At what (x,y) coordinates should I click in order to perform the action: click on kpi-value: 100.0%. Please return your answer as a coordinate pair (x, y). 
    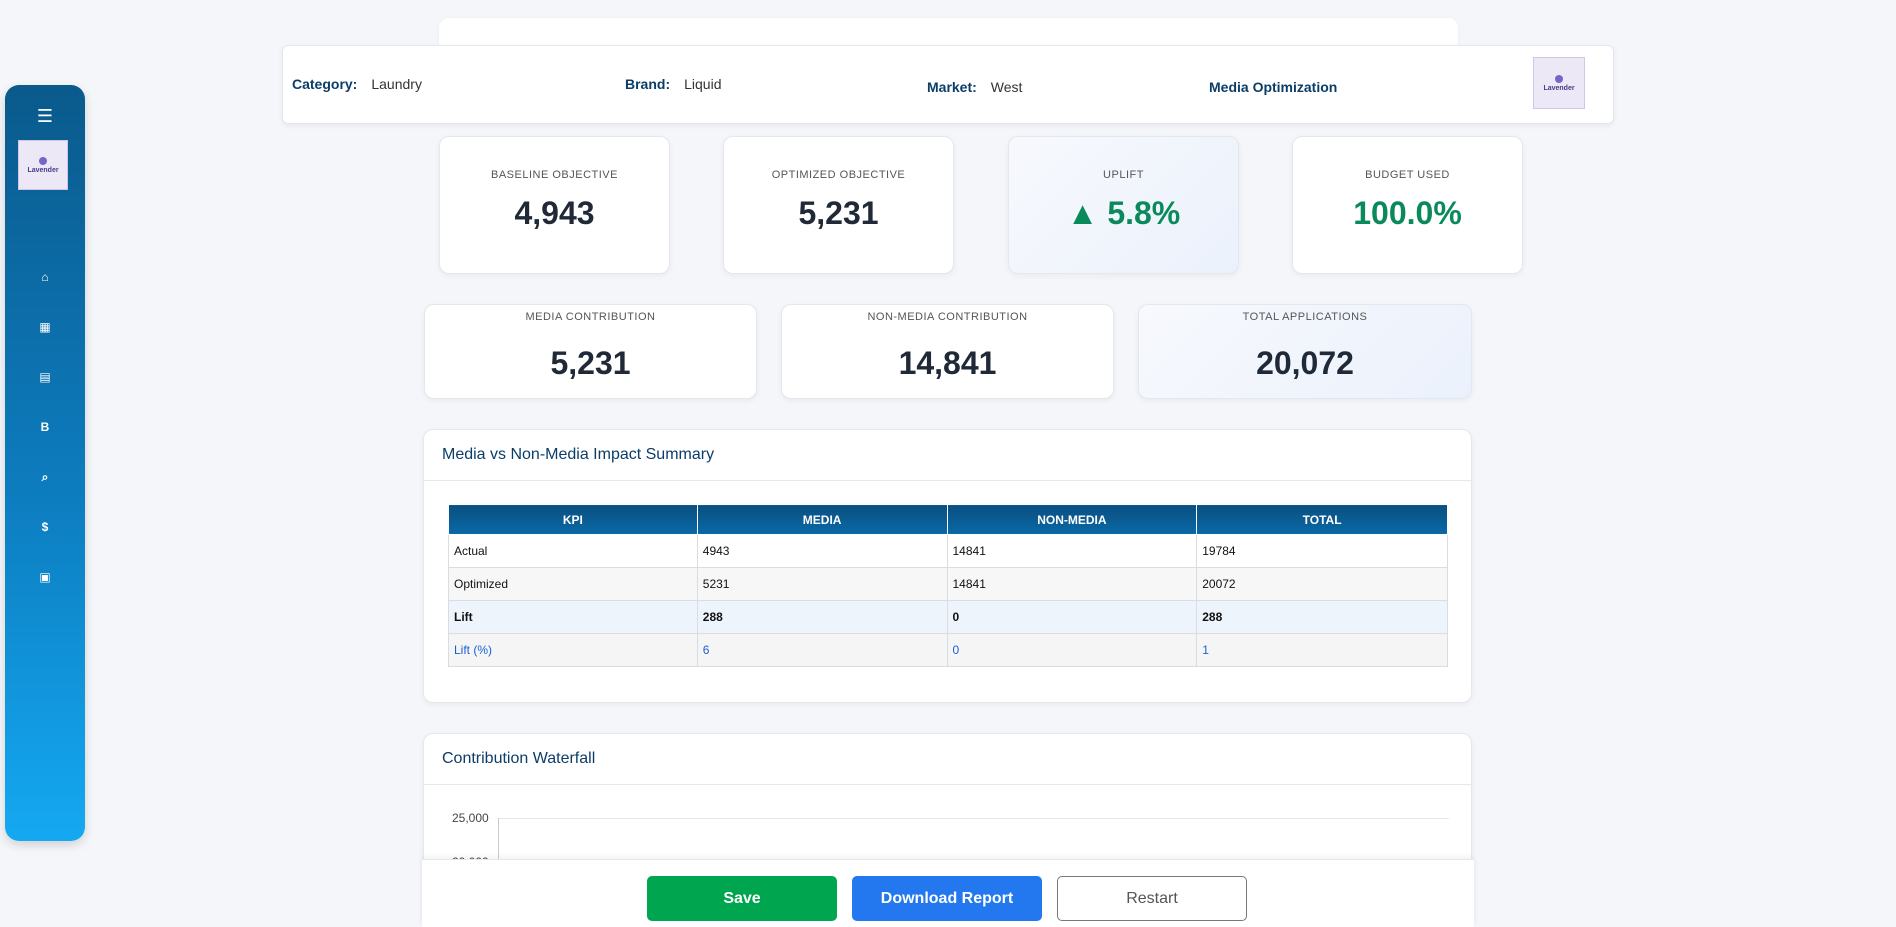
    Looking at the image, I should click on (1407, 213).